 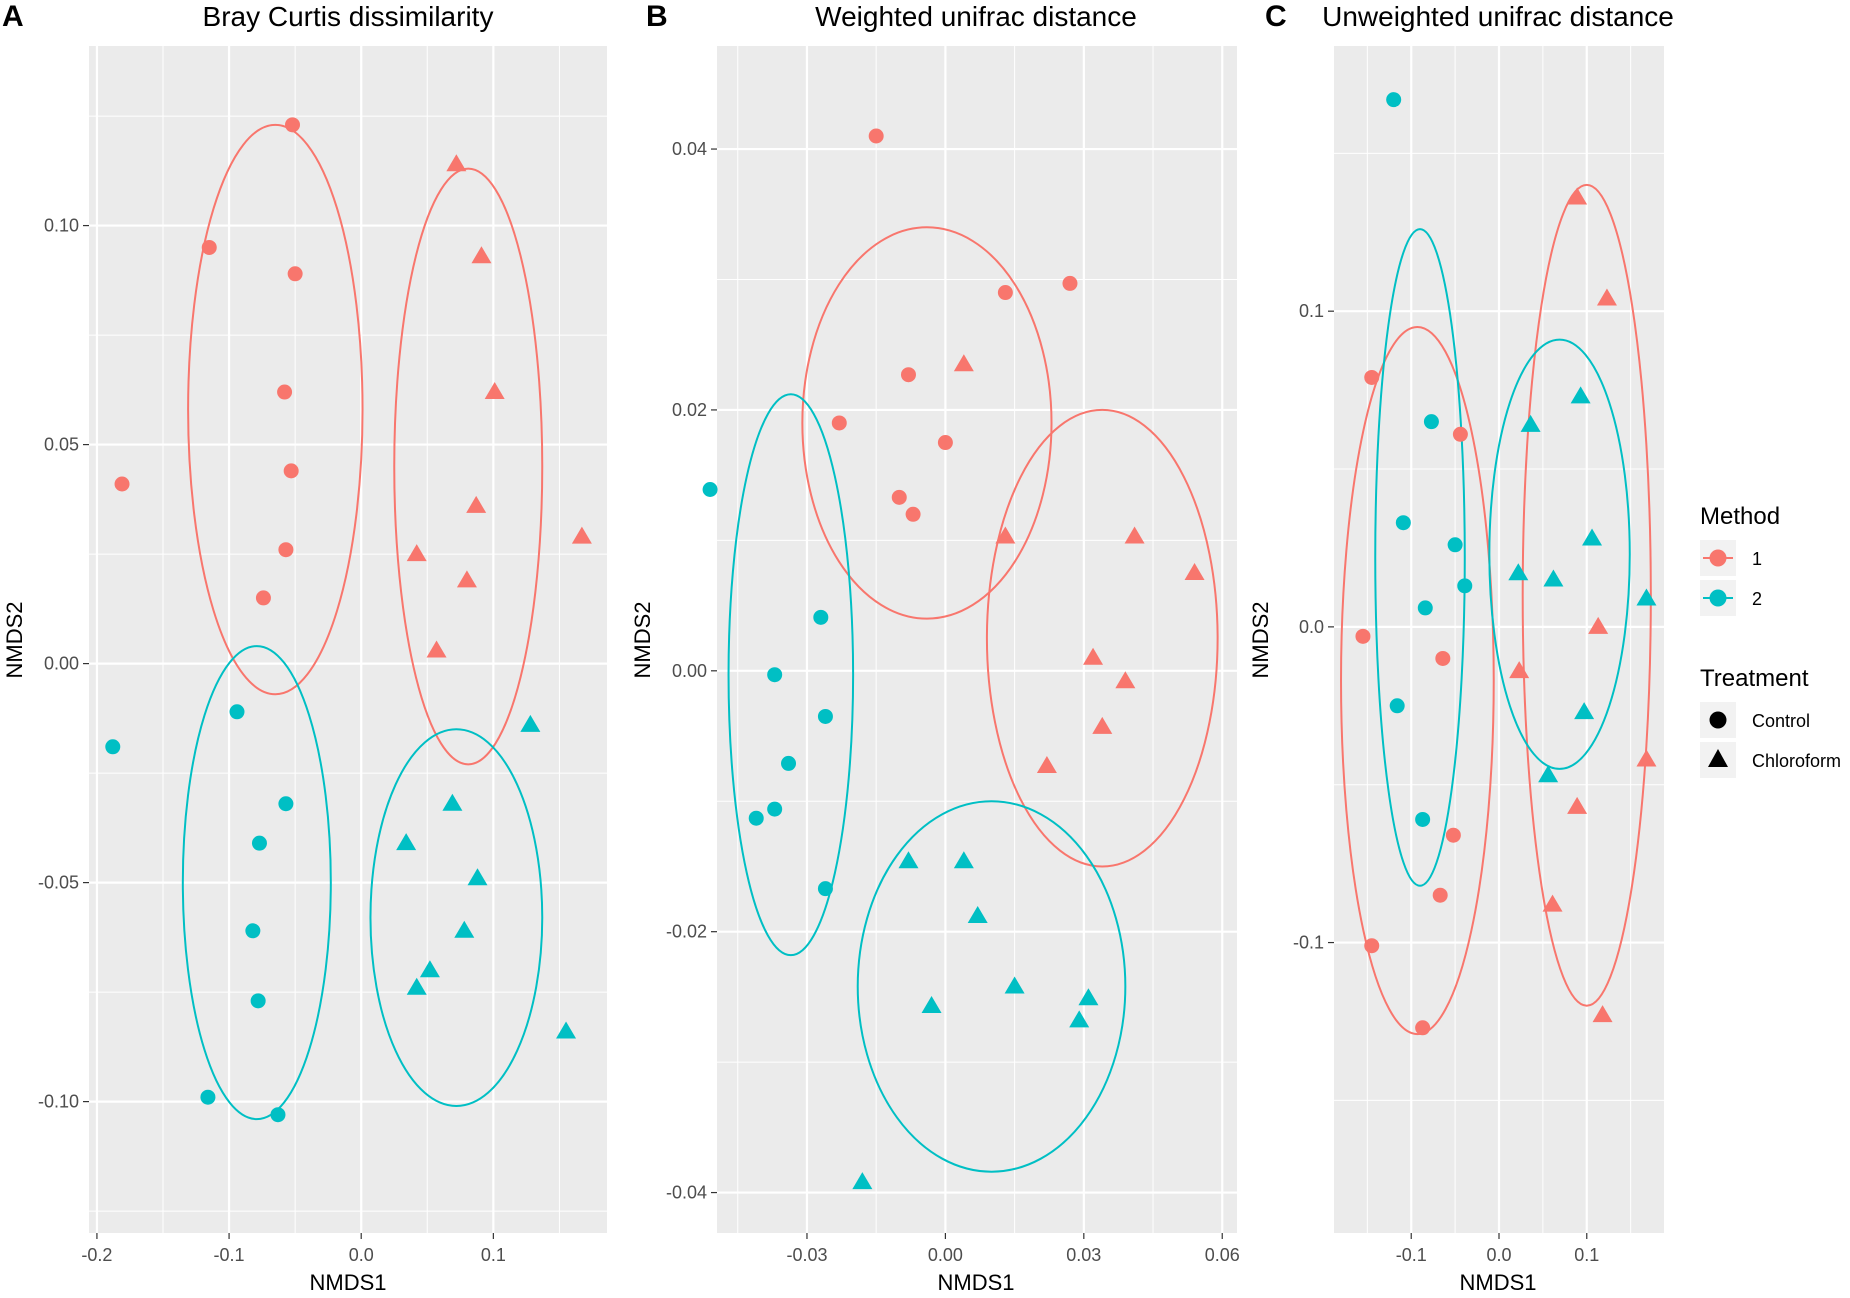 I want to click on legend-item-control: Control, so click(x=1755, y=720).